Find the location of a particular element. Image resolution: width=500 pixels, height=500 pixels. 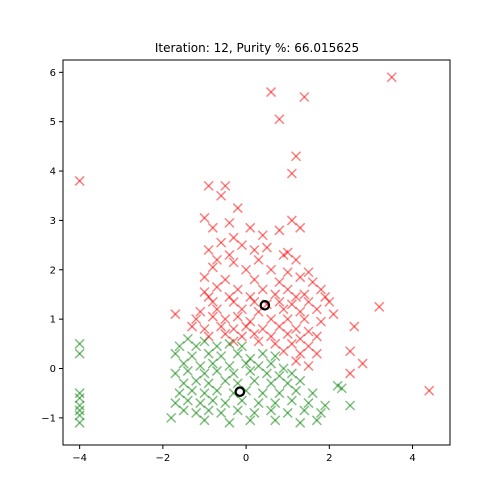

x-tick-label: −4 is located at coordinates (79, 458).